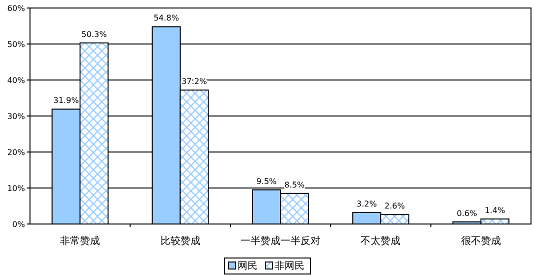 Image resolution: width=535 pixels, height=276 pixels. What do you see at coordinates (16, 44) in the screenshot?
I see `y-tick-label: 50%` at bounding box center [16, 44].